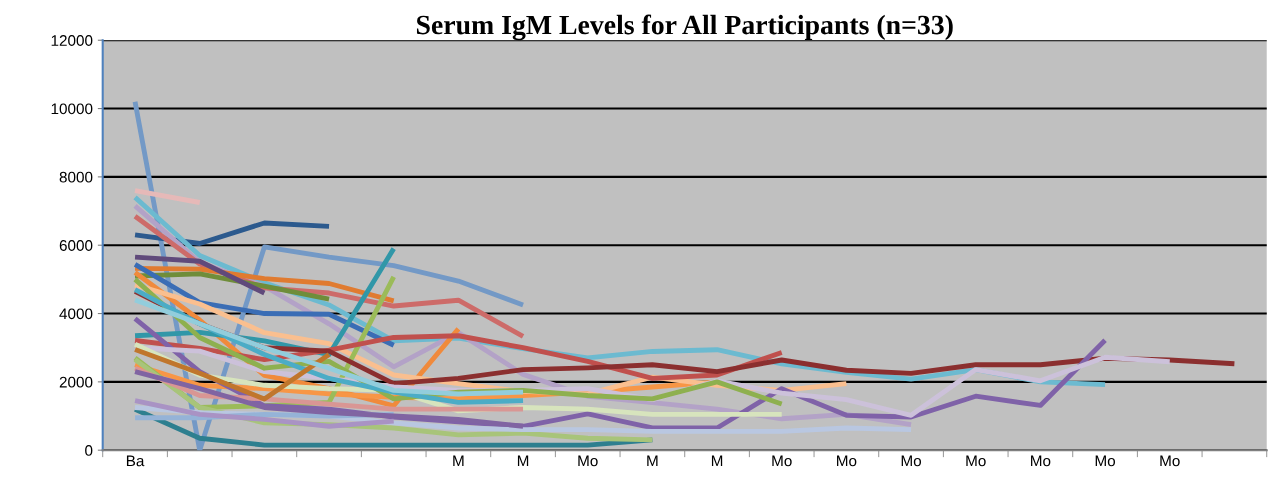 This screenshot has height=503, width=1268. What do you see at coordinates (76, 177) in the screenshot?
I see `y-tick-label: 8000` at bounding box center [76, 177].